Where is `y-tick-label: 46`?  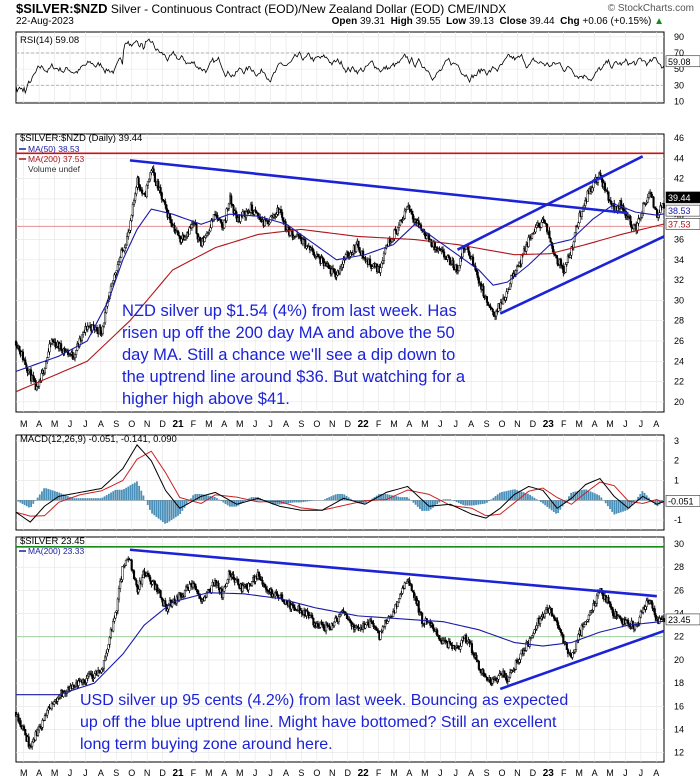
y-tick-label: 46 is located at coordinates (679, 138).